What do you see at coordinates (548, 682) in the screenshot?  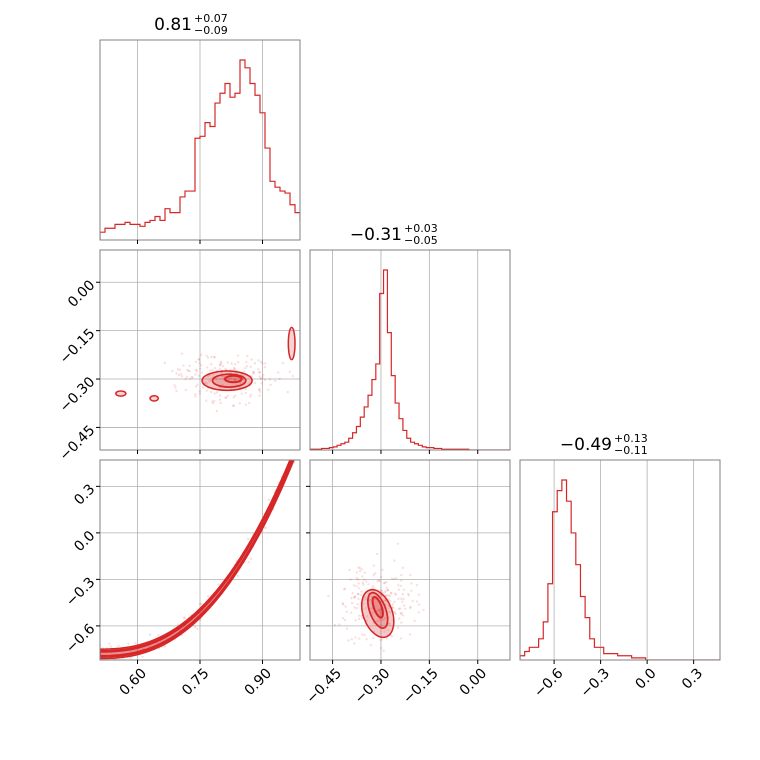 I see `tick-label-x: −0.6` at bounding box center [548, 682].